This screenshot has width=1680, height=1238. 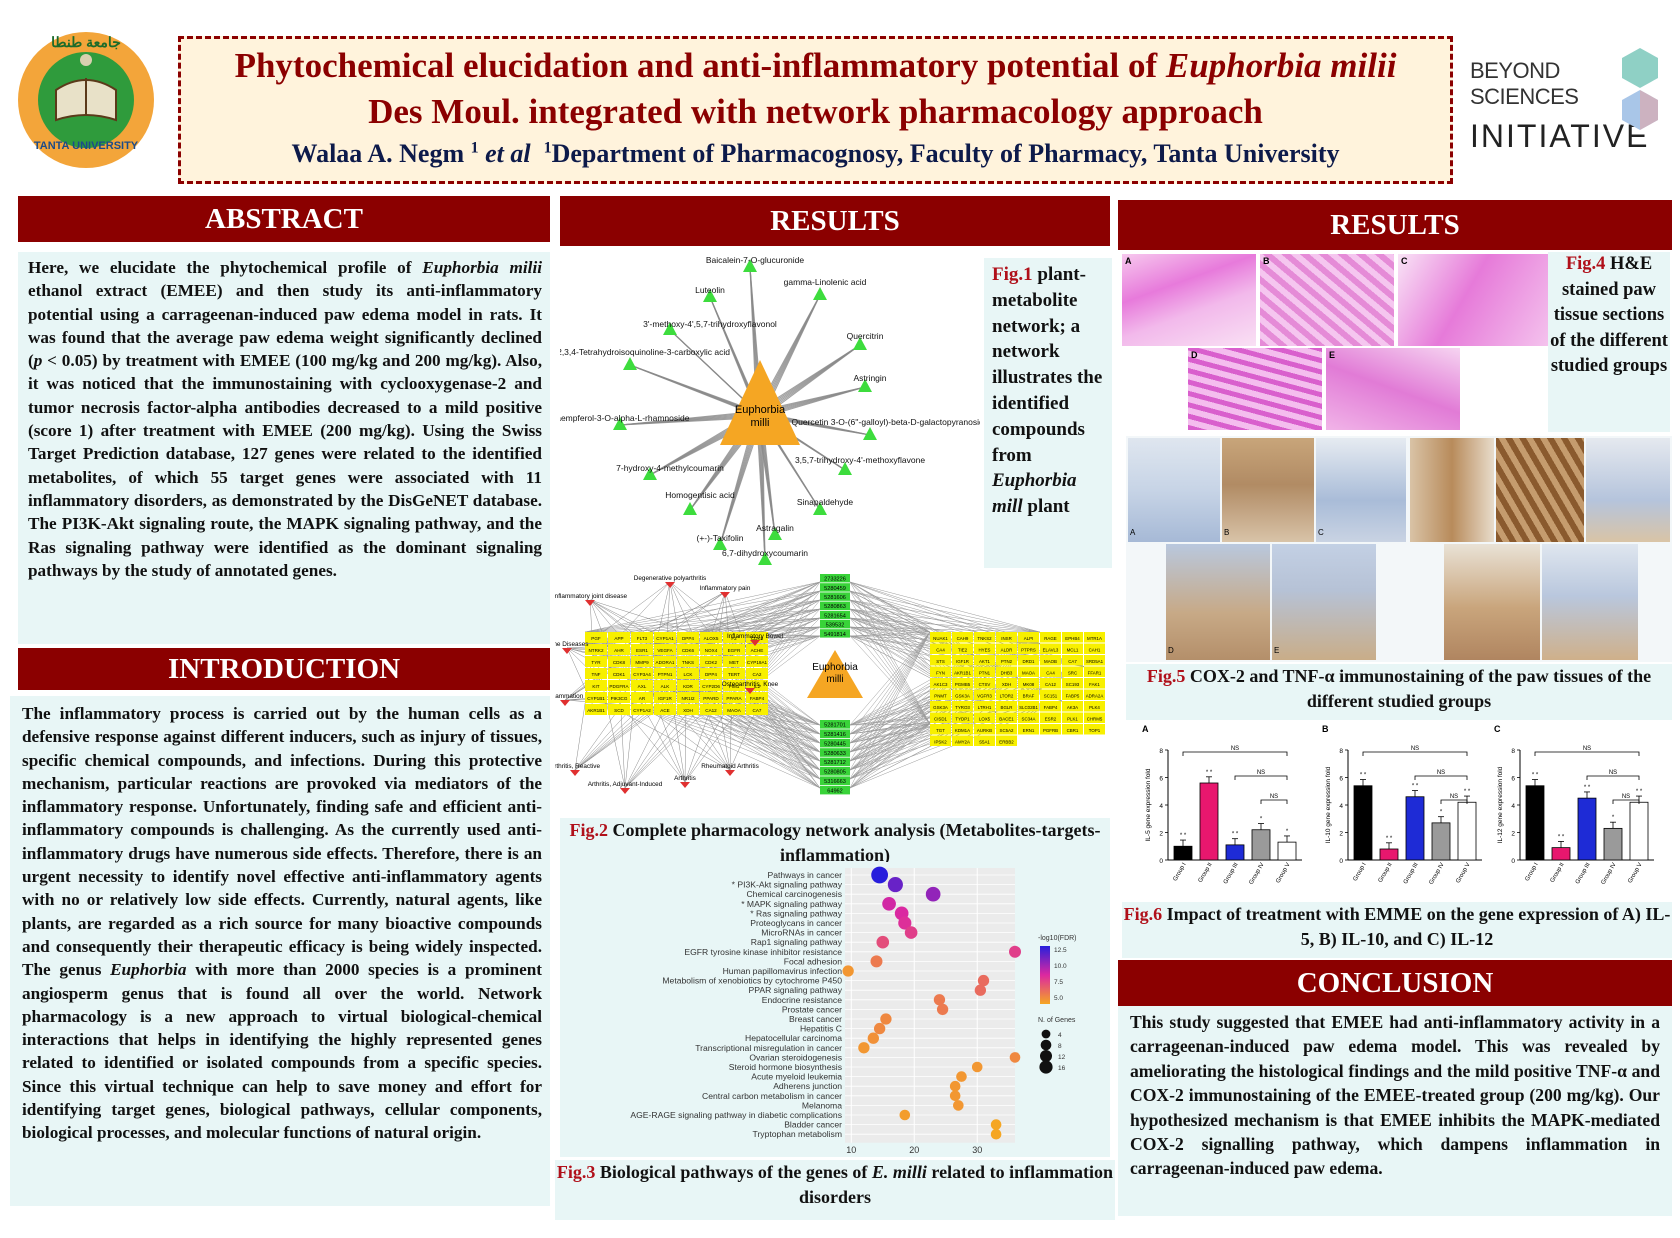 I want to click on fig2-gene-label: CAH1, so click(x=1095, y=650).